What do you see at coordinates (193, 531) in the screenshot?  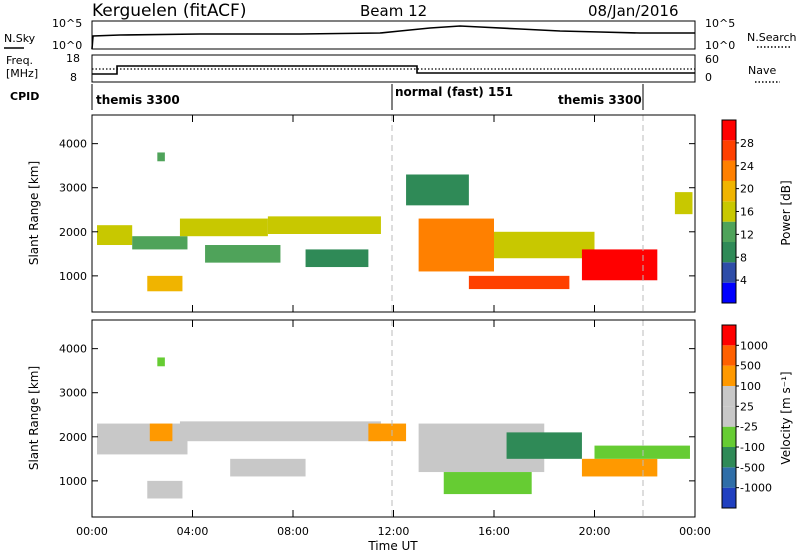 I see `x-tick-label: 04:00` at bounding box center [193, 531].